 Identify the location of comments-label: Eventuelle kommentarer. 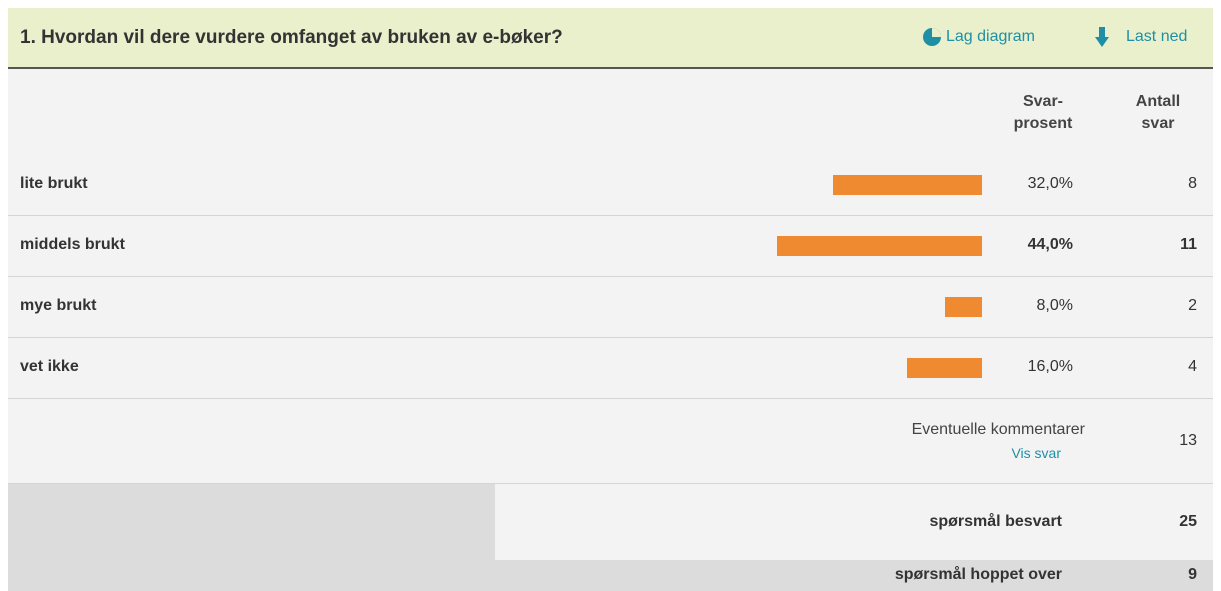
(998, 429).